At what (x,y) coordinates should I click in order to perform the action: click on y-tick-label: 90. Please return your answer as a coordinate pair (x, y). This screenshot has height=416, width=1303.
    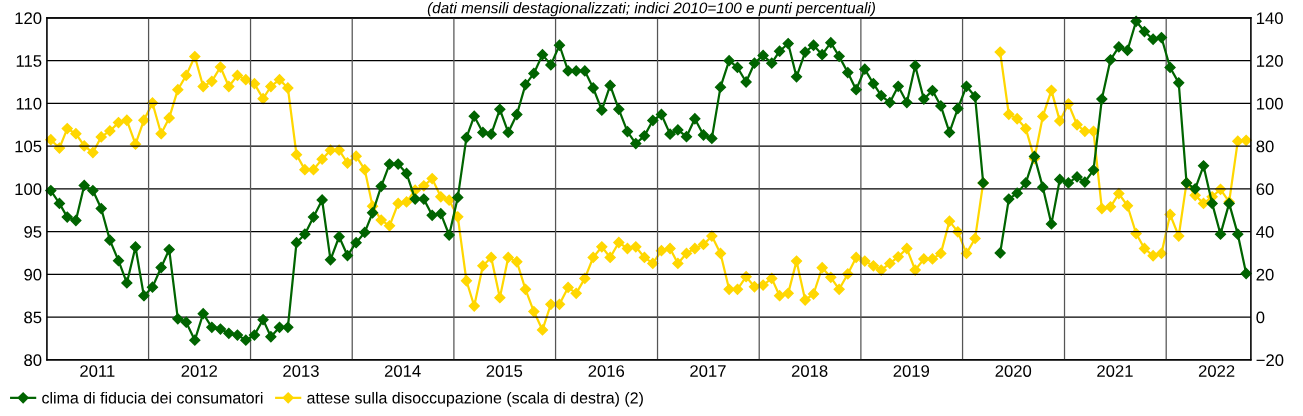
    Looking at the image, I should click on (33, 274).